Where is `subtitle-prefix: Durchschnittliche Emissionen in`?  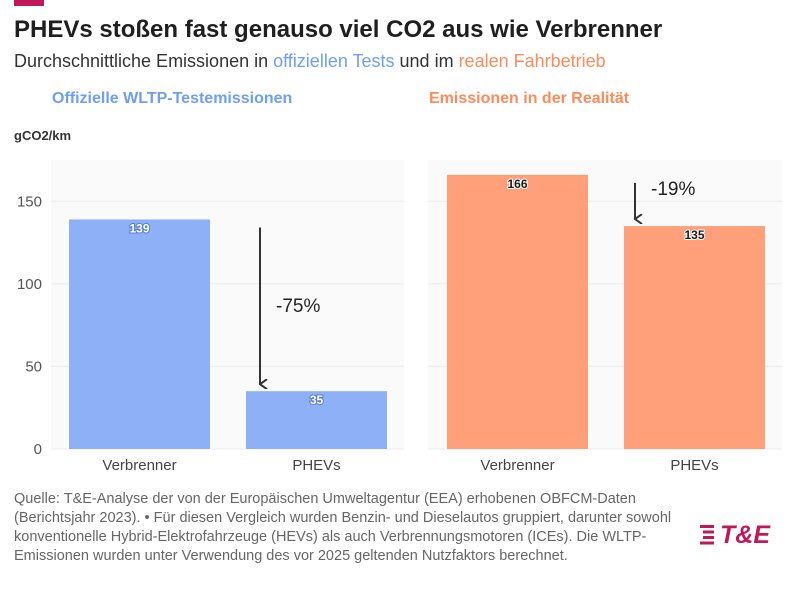
subtitle-prefix: Durchschnittliche Emissionen in is located at coordinates (144, 61).